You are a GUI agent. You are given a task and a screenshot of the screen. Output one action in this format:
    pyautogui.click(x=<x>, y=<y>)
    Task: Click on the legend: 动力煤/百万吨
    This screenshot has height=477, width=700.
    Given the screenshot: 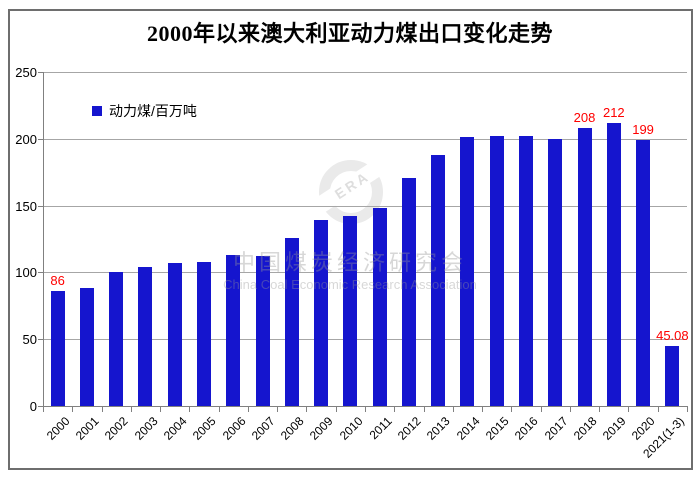 What is the action you would take?
    pyautogui.click(x=144, y=111)
    